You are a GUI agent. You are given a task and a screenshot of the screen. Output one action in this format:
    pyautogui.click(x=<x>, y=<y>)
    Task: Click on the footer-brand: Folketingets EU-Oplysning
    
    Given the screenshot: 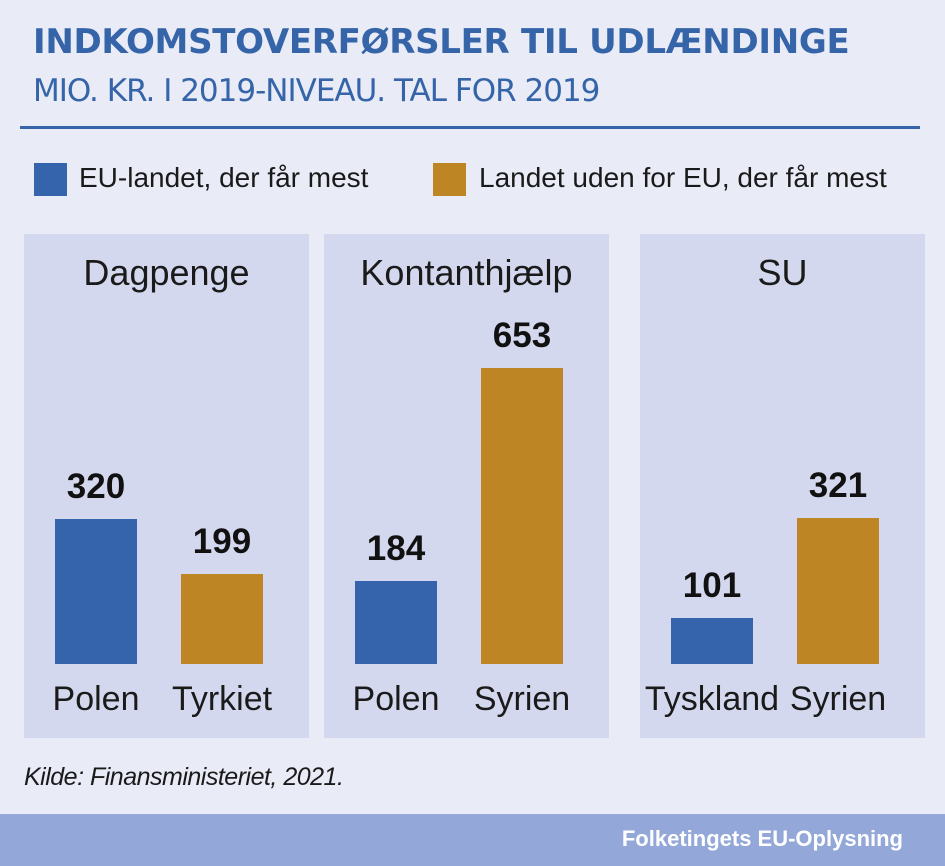 What is the action you would take?
    pyautogui.click(x=762, y=838)
    